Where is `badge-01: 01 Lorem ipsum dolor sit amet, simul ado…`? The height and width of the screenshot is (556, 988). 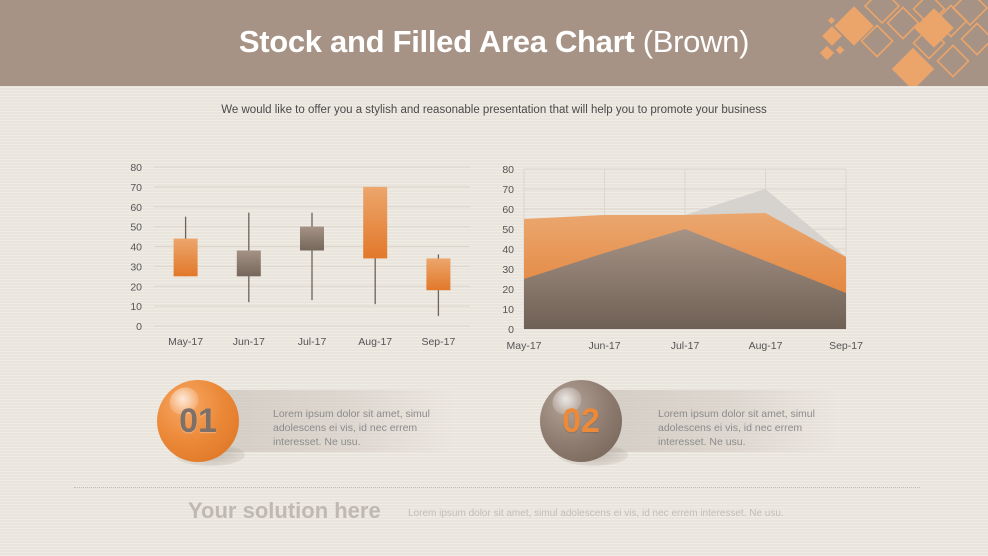 badge-01: 01 Lorem ipsum dolor sit amet, simul ado… is located at coordinates (315, 422).